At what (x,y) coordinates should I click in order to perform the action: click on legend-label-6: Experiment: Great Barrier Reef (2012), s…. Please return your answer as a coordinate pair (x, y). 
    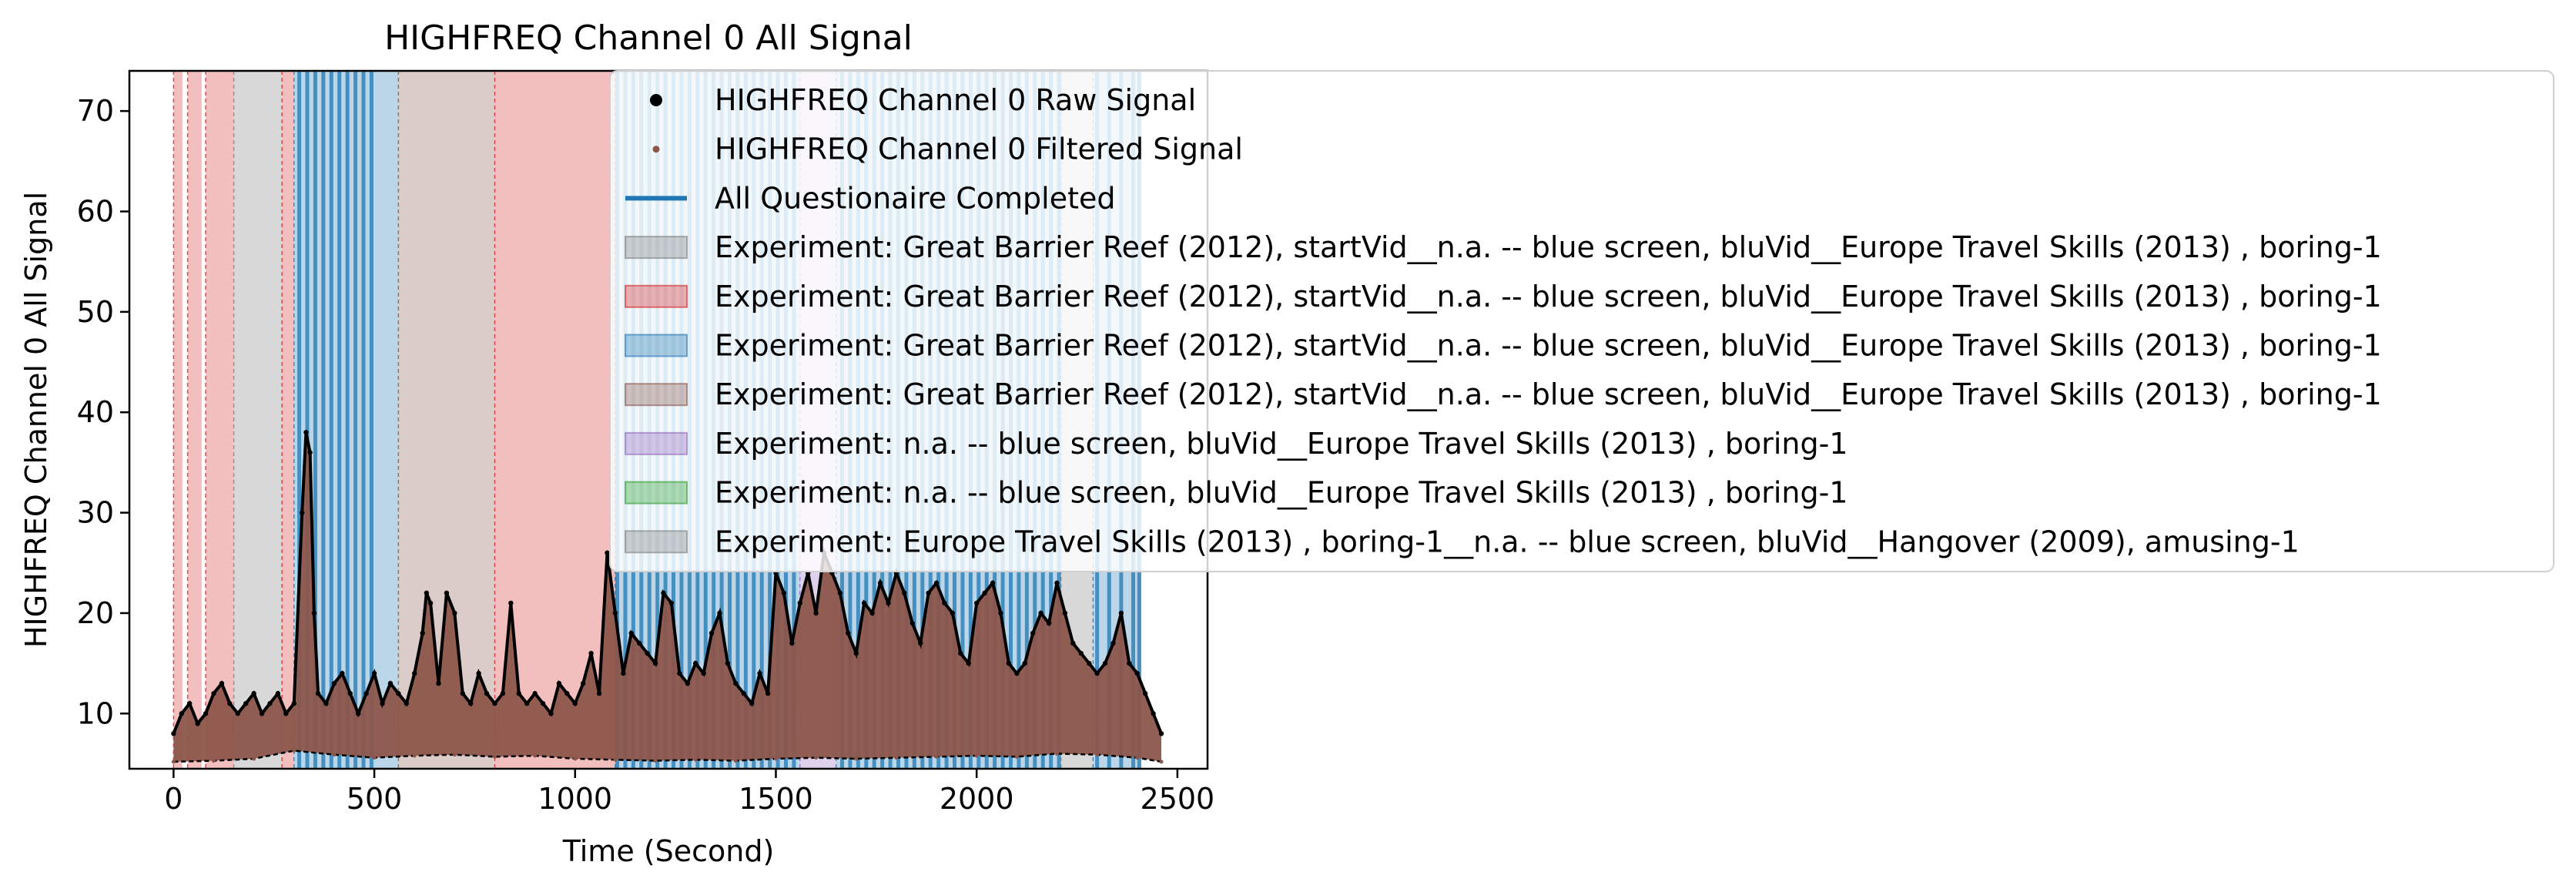
    Looking at the image, I should click on (1548, 394).